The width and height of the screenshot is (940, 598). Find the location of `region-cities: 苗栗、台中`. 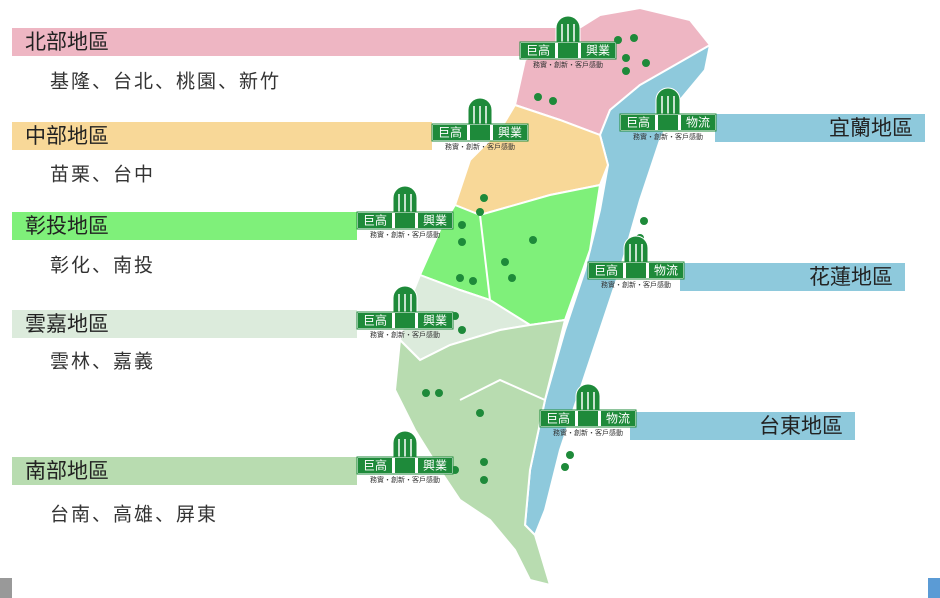

region-cities: 苗栗、台中 is located at coordinates (102, 175).